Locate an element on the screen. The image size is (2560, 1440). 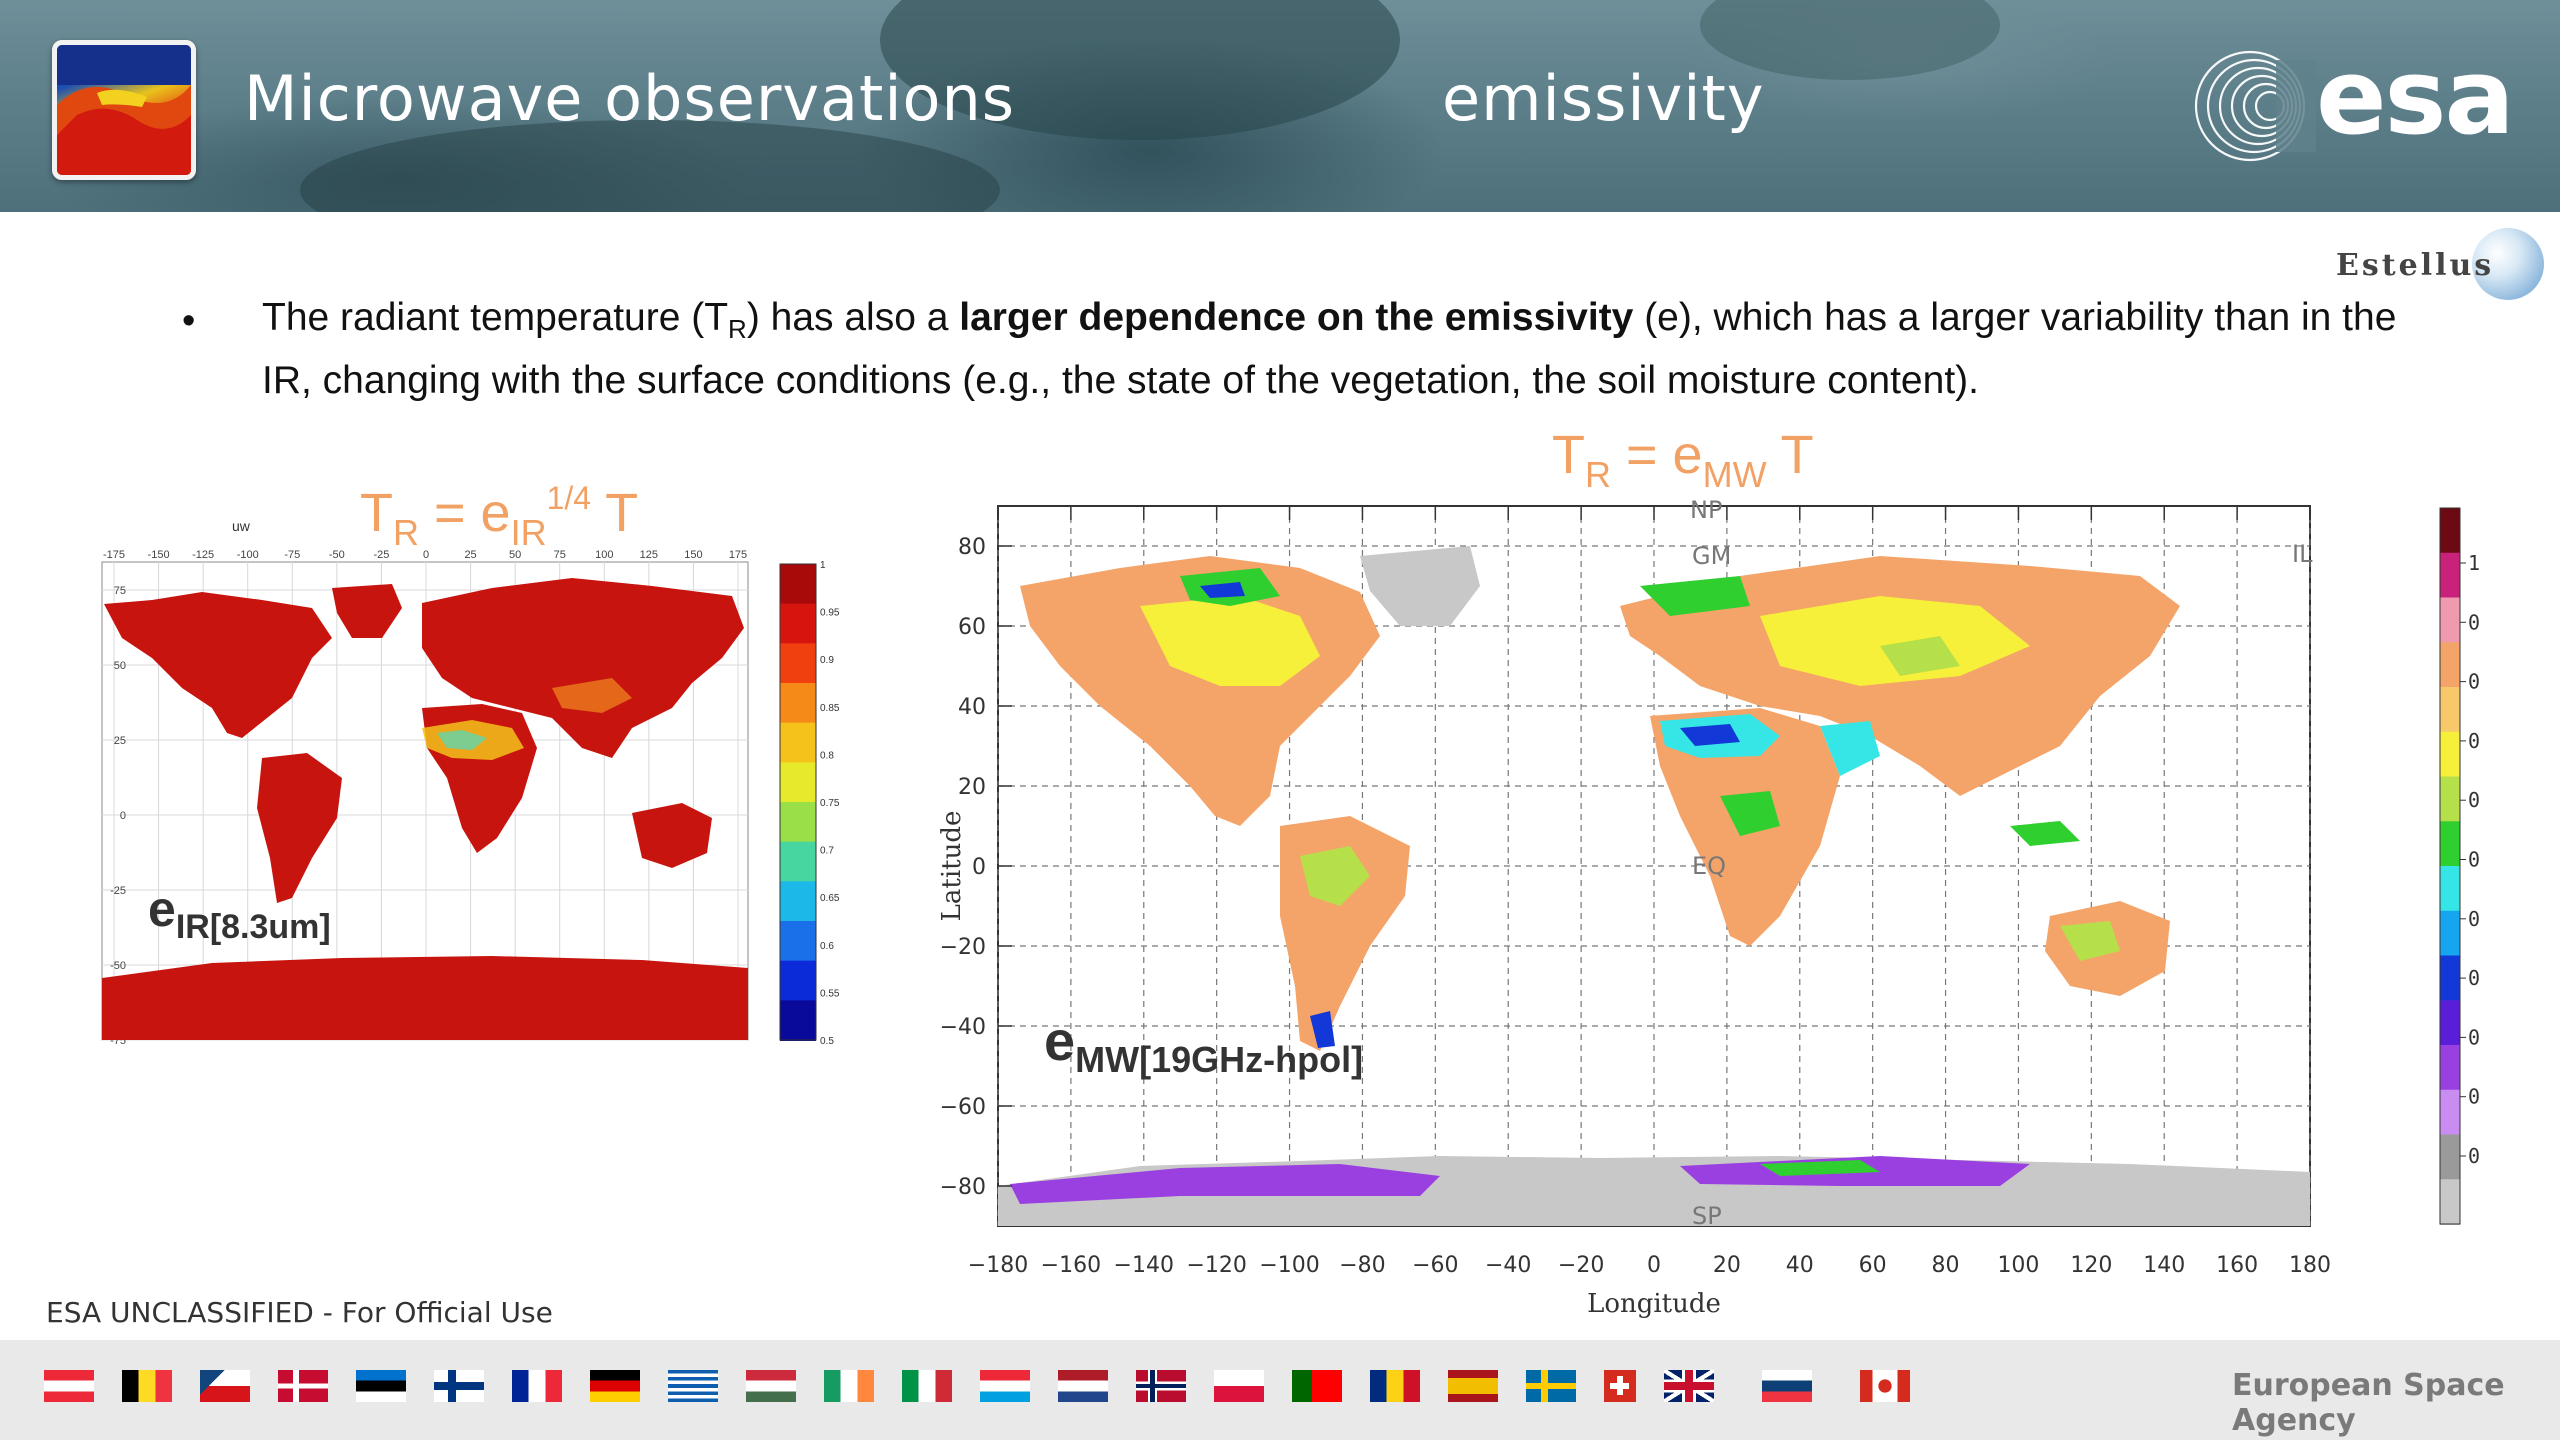
mw-x-tick: 80 is located at coordinates (1946, 1265).